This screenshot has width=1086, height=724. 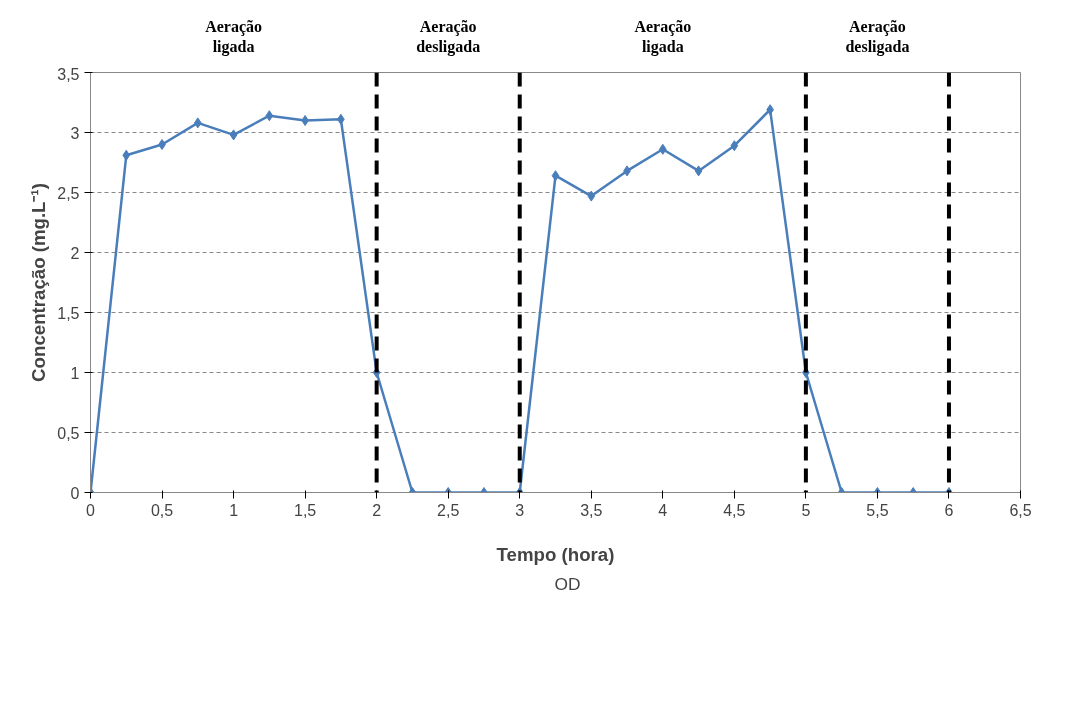 What do you see at coordinates (75, 373) in the screenshot?
I see `y-tick-label: 1` at bounding box center [75, 373].